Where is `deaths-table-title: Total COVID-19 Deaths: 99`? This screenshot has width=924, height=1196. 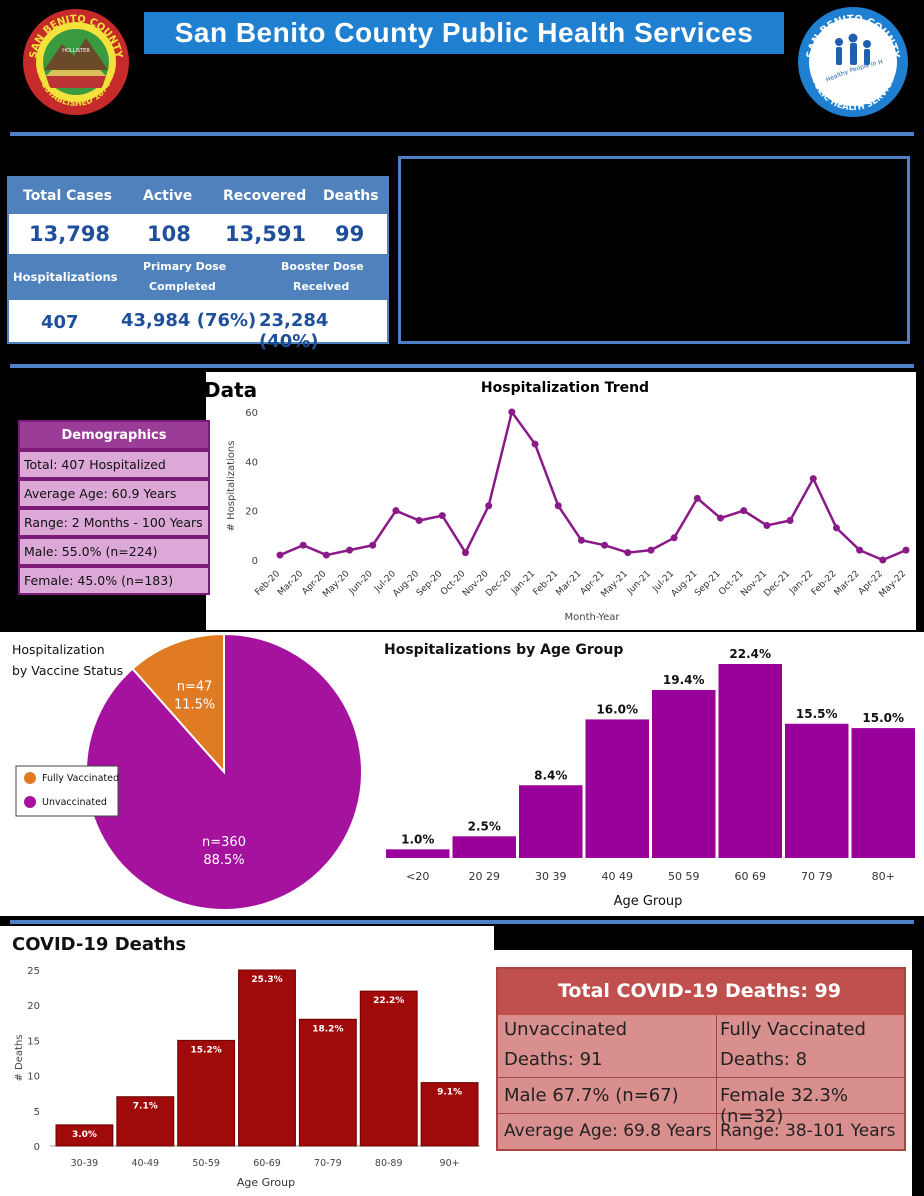
deaths-table-title: Total COVID-19 Deaths: 99 is located at coordinates (699, 991).